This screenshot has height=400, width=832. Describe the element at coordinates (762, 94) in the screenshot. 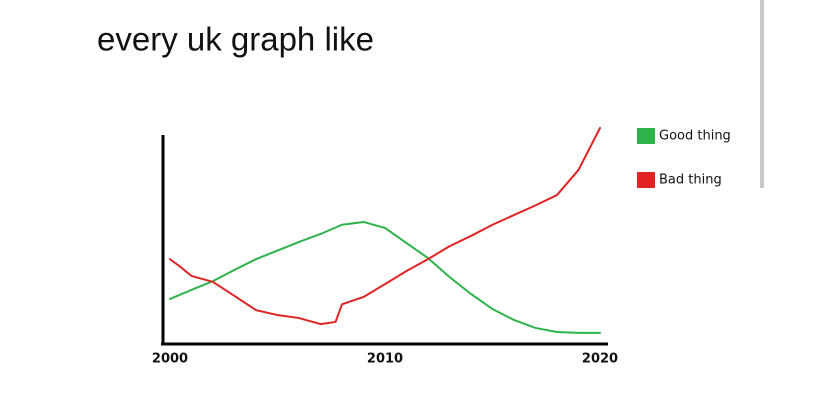

I see `scrollbar` at that location.